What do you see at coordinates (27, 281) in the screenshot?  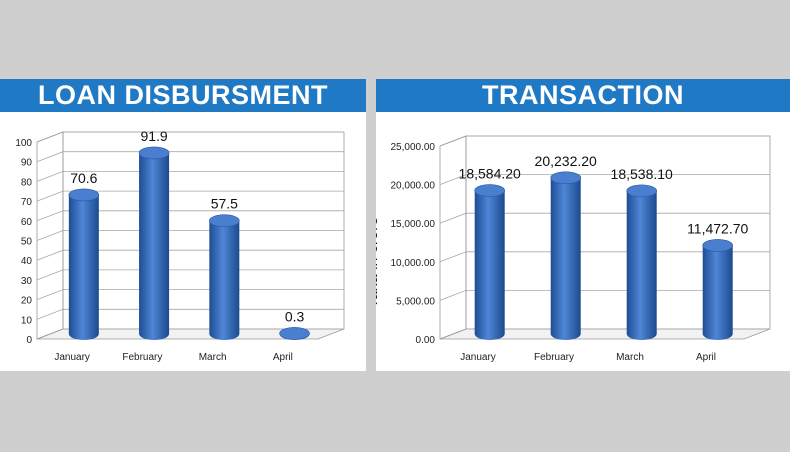 I see `y-tick-label: 30` at bounding box center [27, 281].